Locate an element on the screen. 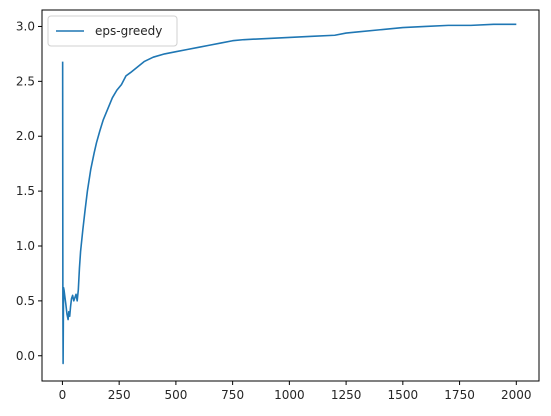 Image resolution: width=551 pixels, height=416 pixels. y-tick-label: 3.0 is located at coordinates (25, 26).